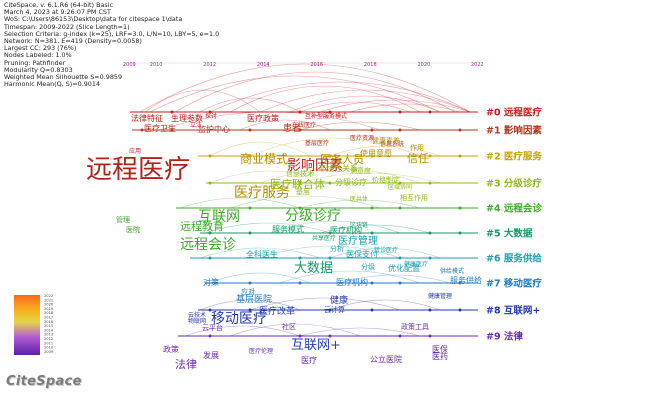 This screenshot has width=661, height=402. I want to click on keyword-label: 云计算, so click(334, 309).